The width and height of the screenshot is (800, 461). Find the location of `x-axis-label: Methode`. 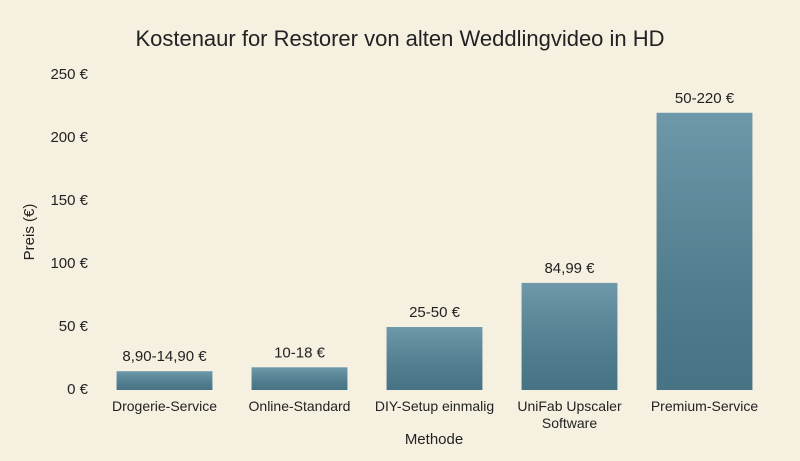

x-axis-label: Methode is located at coordinates (434, 439).